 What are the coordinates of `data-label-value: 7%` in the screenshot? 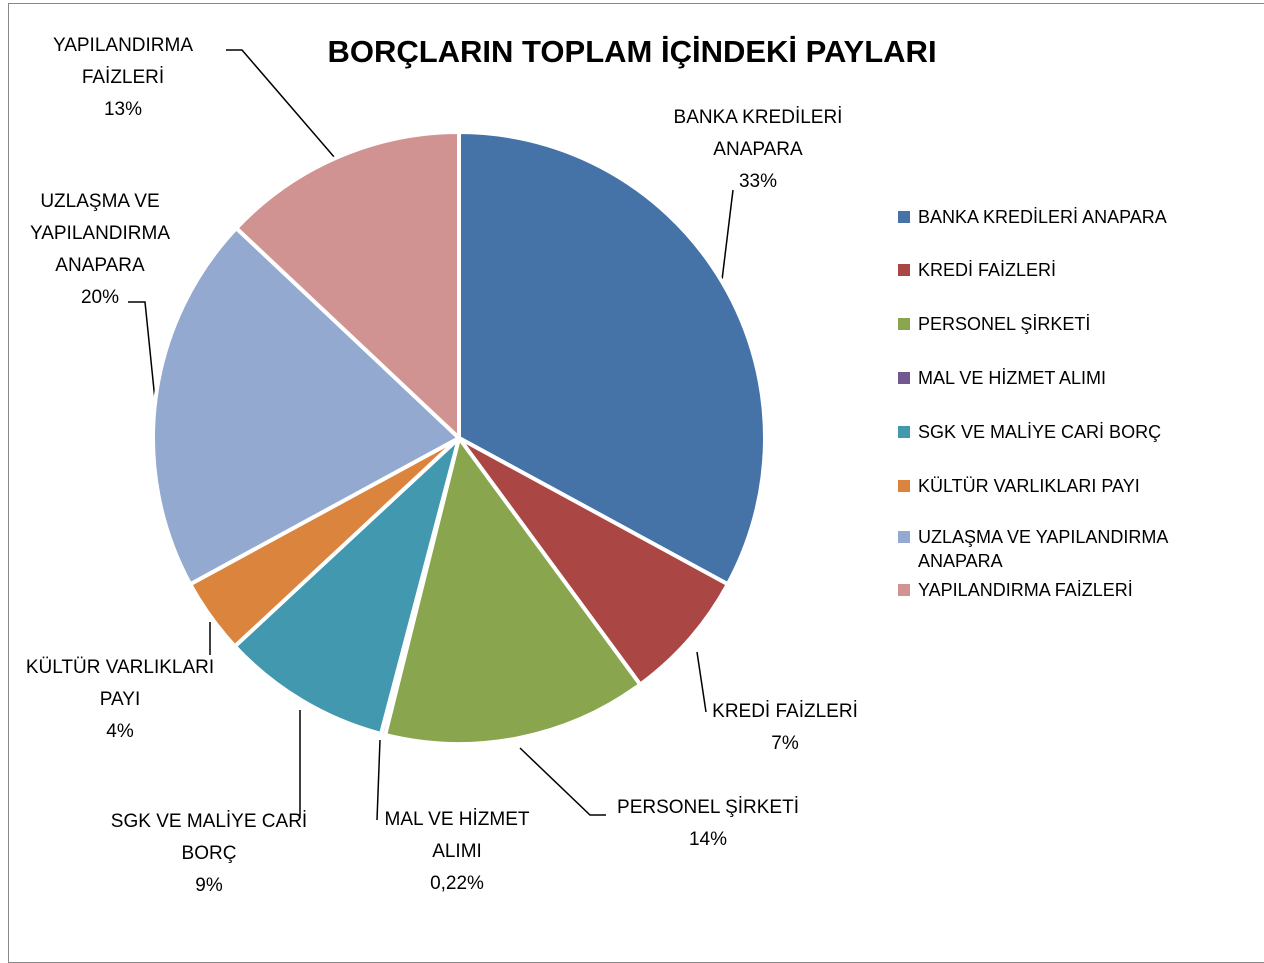 It's located at (785, 743).